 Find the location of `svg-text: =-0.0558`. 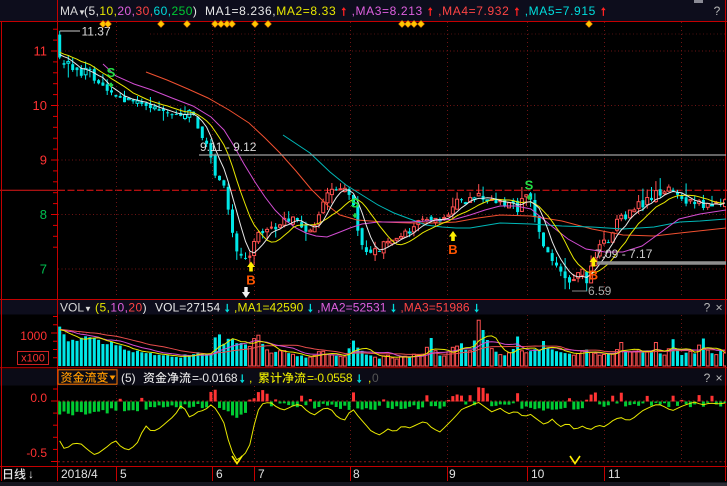

svg-text: =-0.0558 is located at coordinates (330, 378).